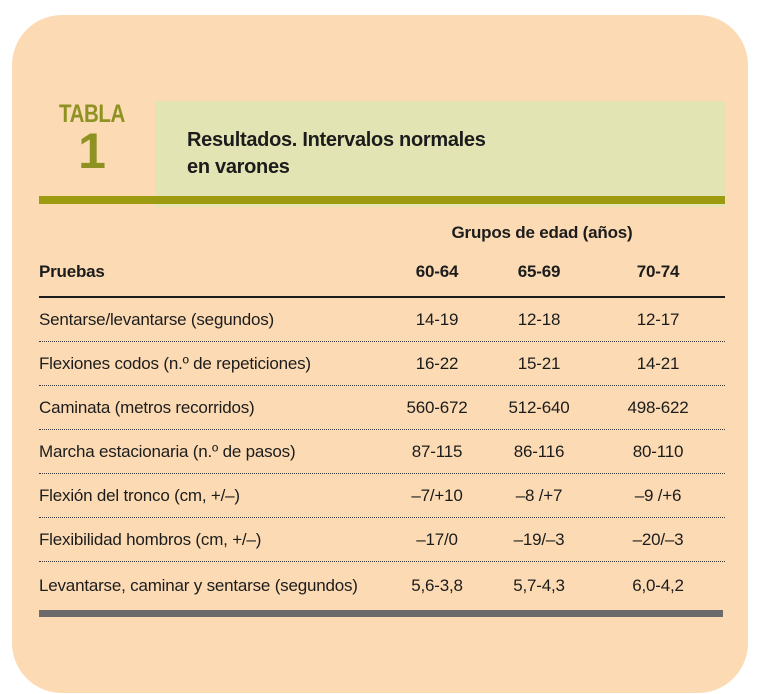 Image resolution: width=759 pixels, height=694 pixels. I want to click on row-value: –17/0, so click(437, 539).